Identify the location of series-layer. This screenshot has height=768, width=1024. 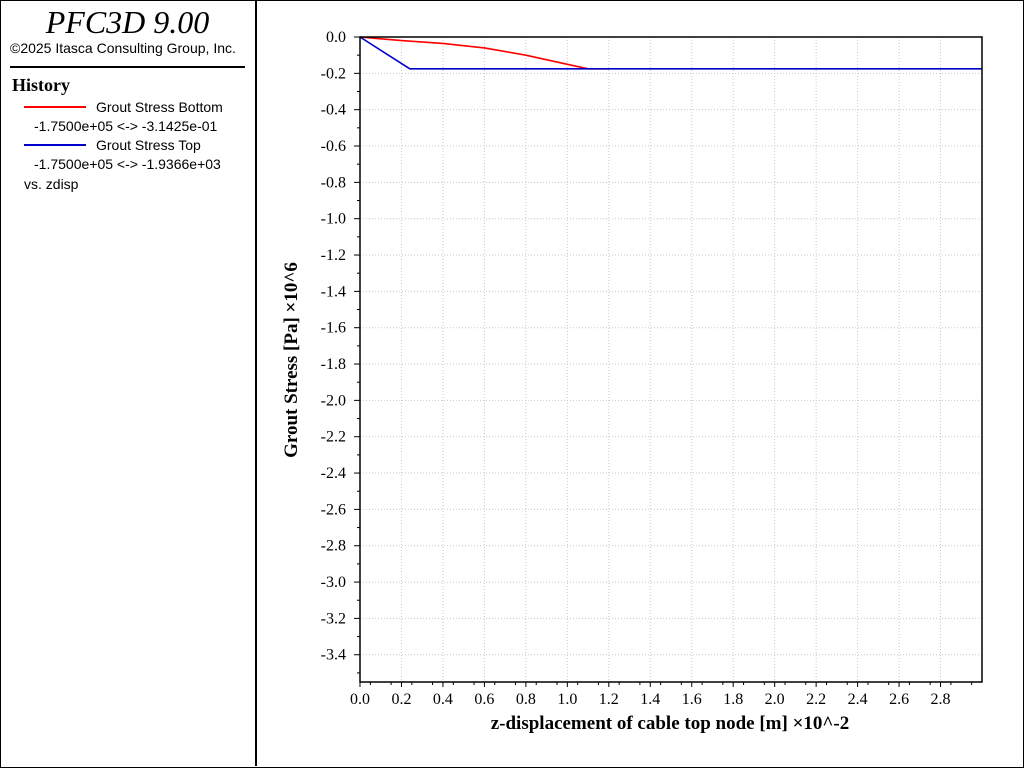
(670, 53).